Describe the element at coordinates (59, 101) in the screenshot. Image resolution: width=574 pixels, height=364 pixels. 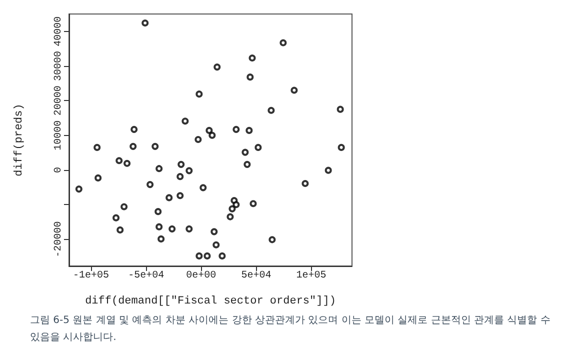
I see `y-tick-label: 20000` at that location.